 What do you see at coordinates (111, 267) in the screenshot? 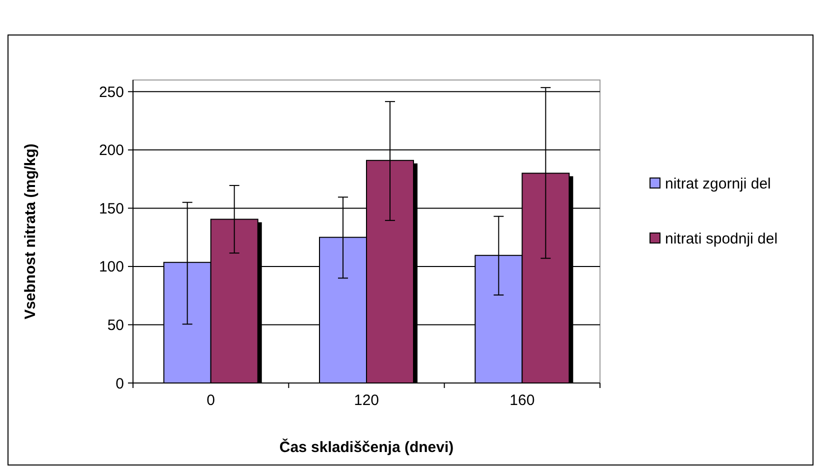
I see `y-tick-label: 100` at bounding box center [111, 267].